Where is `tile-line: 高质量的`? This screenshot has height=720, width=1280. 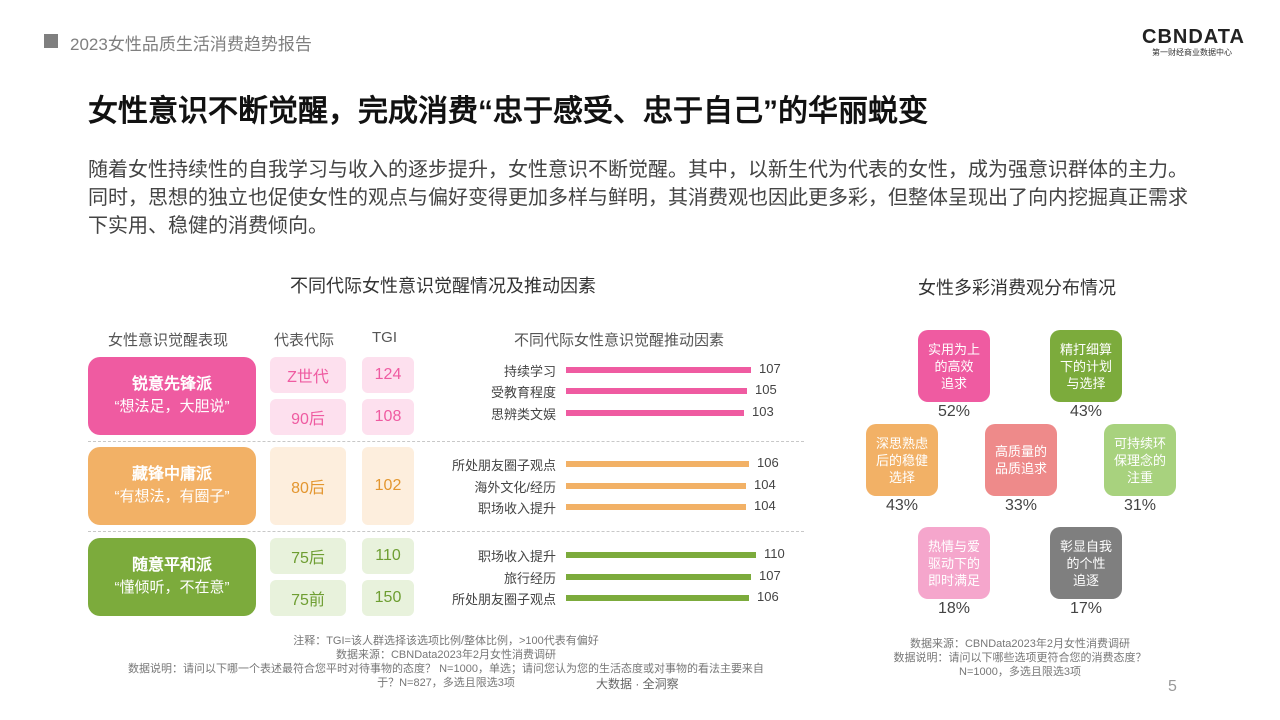 tile-line: 高质量的 is located at coordinates (1020, 451).